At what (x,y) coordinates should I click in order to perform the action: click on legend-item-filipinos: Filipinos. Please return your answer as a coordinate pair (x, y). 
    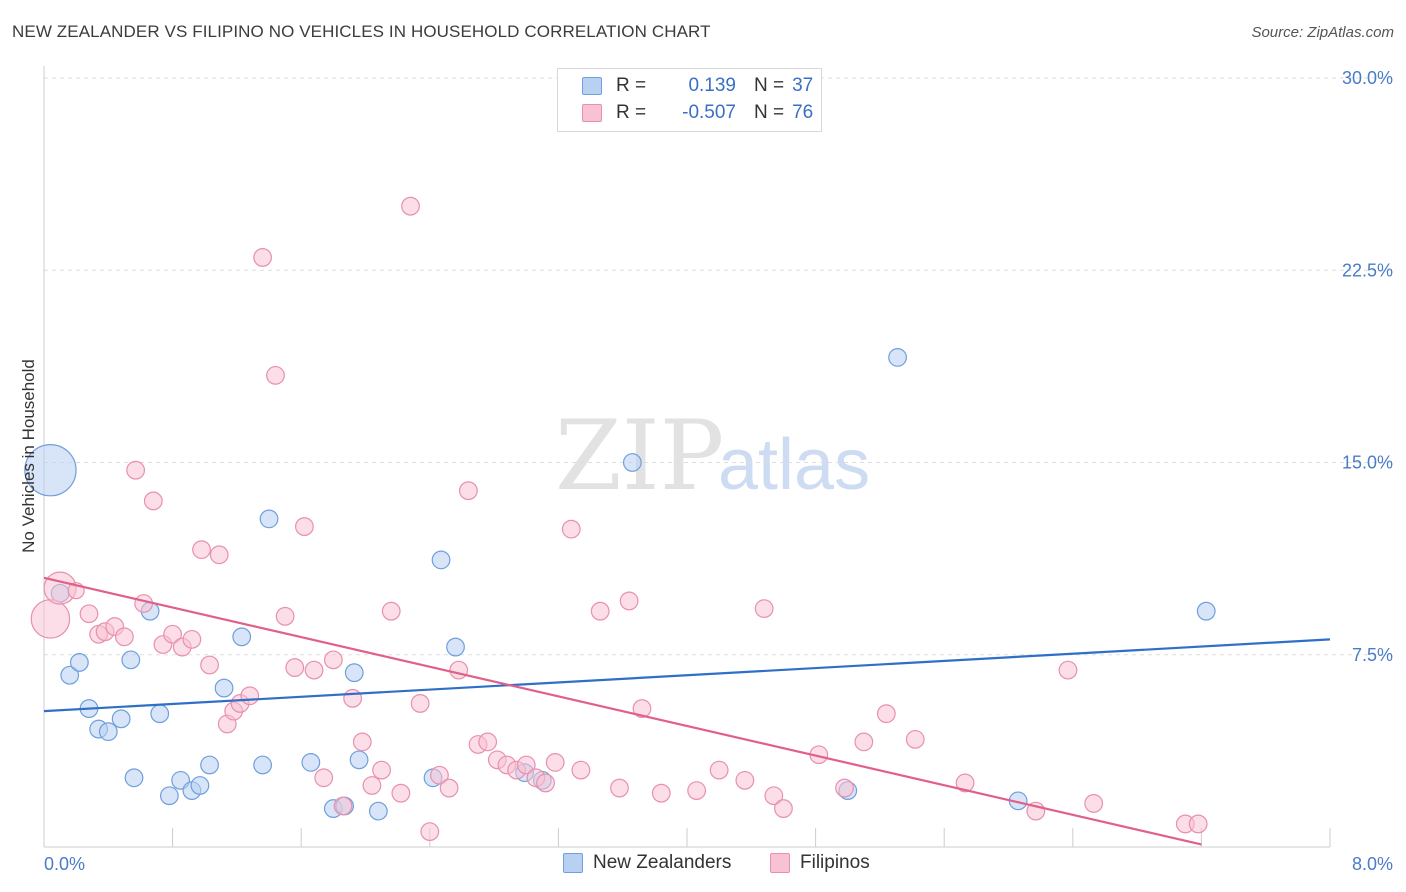
    Looking at the image, I should click on (820, 863).